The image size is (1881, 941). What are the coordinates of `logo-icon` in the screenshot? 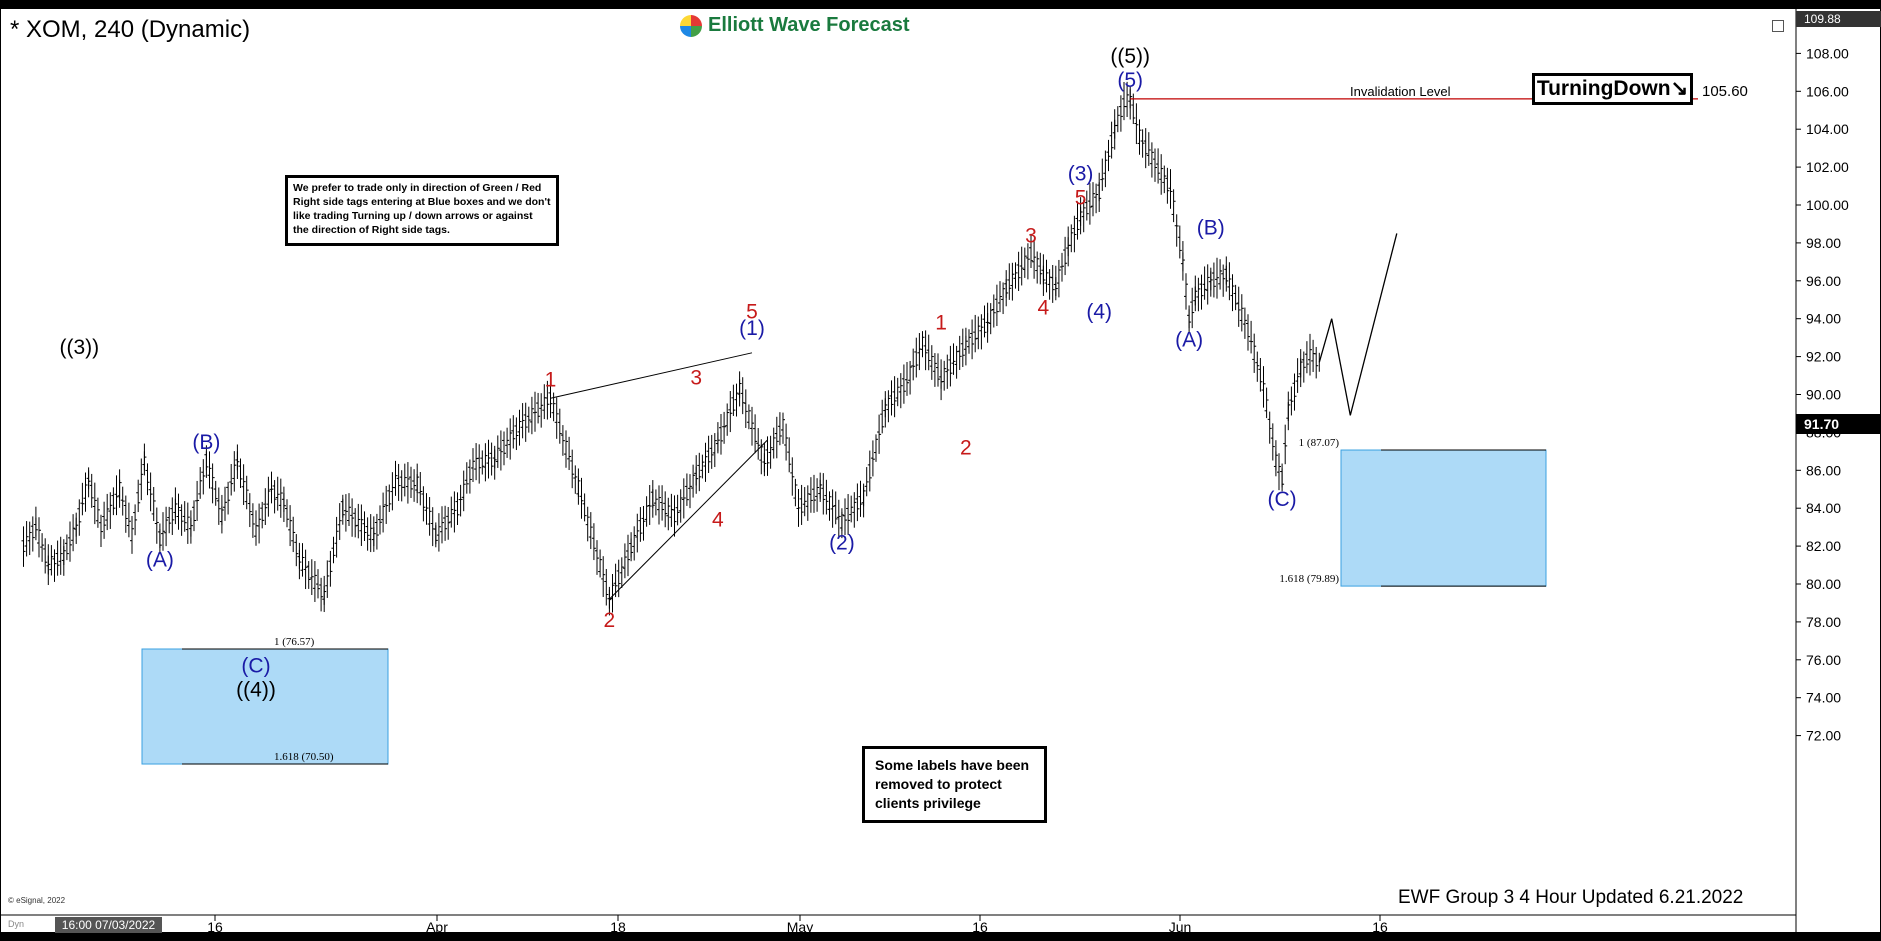 It's located at (691, 25).